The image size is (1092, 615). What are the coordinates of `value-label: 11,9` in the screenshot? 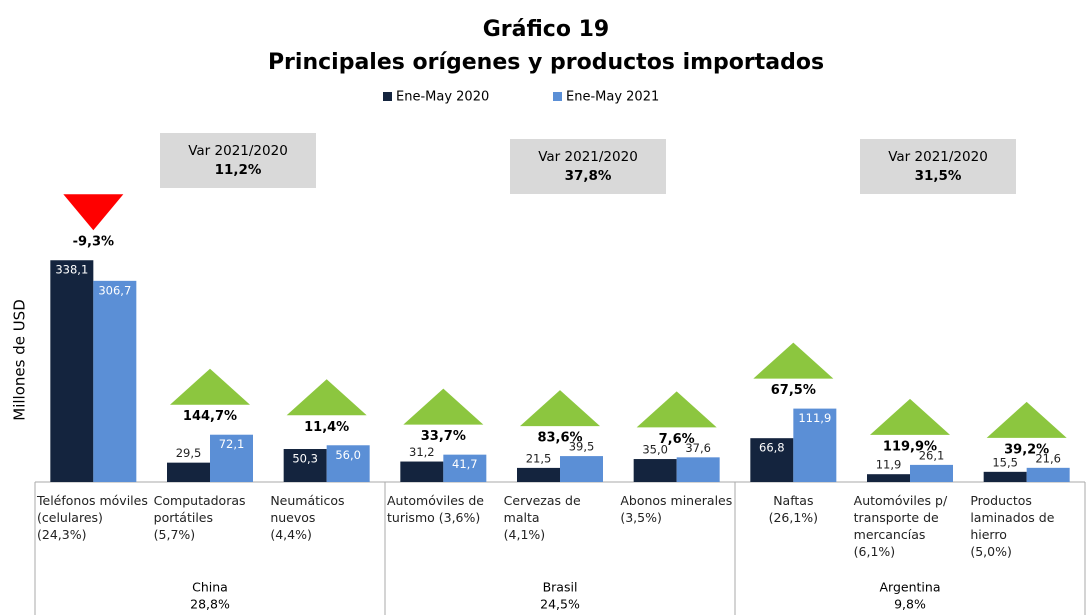 It's located at (889, 465).